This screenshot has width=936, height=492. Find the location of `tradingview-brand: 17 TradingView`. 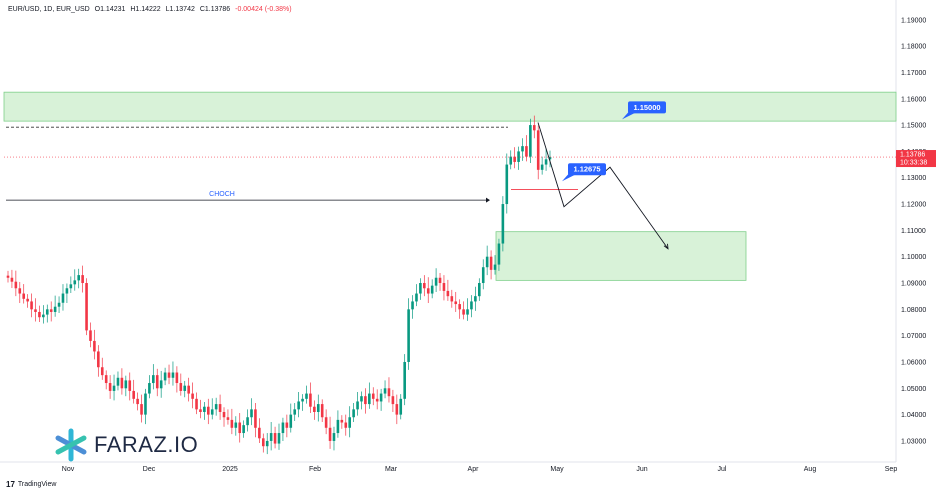

tradingview-brand: 17 TradingView is located at coordinates (31, 484).